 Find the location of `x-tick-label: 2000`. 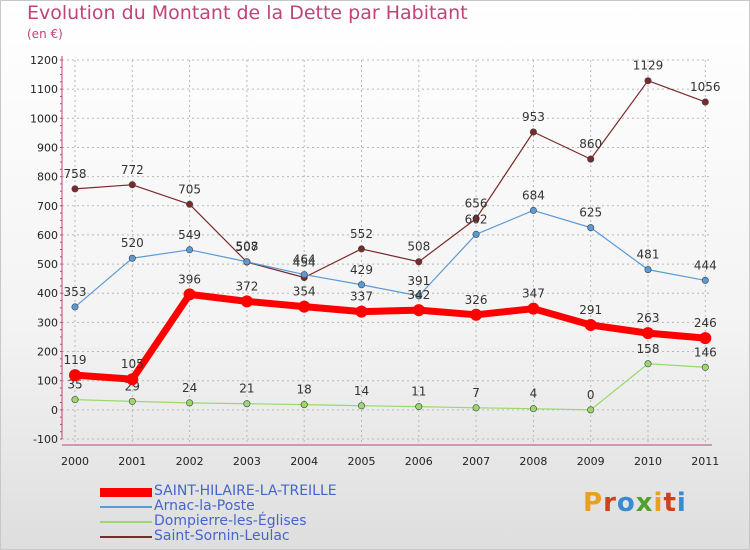

x-tick-label: 2000 is located at coordinates (75, 461).